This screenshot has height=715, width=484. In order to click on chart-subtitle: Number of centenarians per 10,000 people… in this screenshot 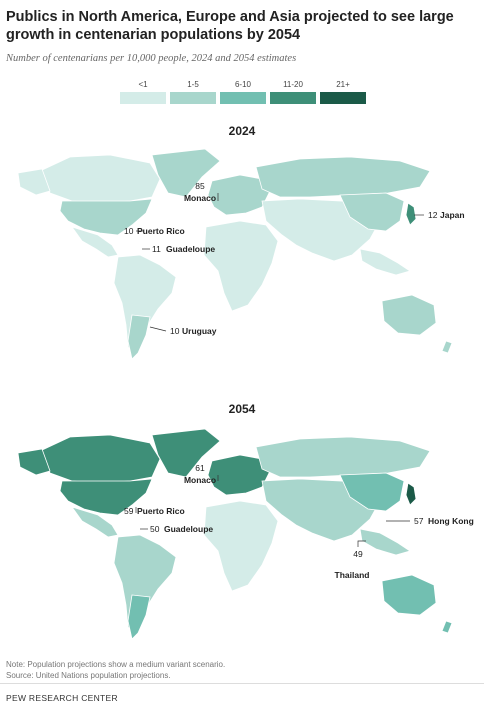, I will do `click(151, 58)`.